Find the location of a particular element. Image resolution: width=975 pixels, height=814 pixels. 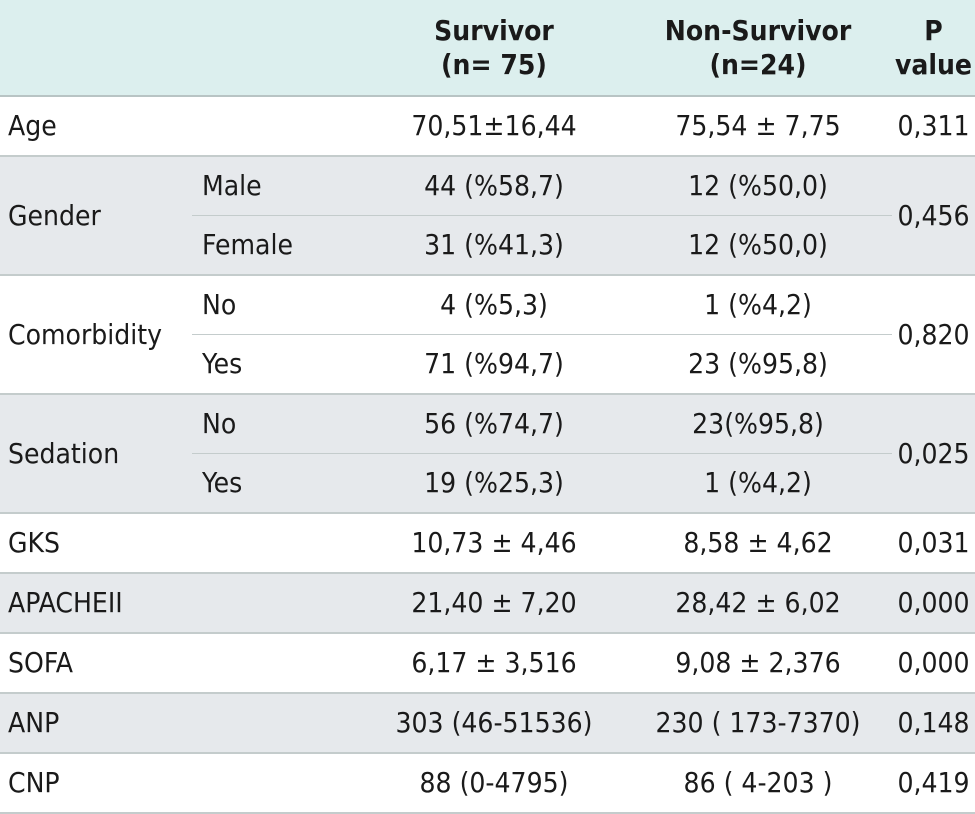

sub-label: Female is located at coordinates (278, 245).